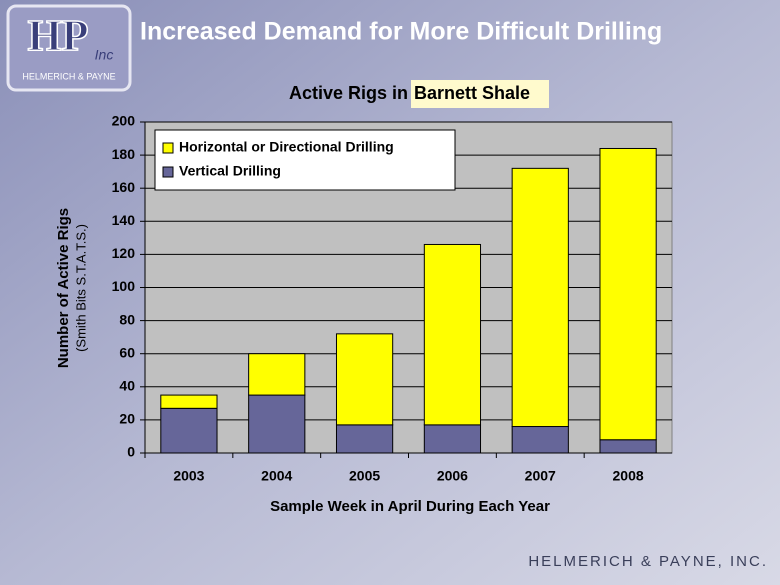 The image size is (780, 585). What do you see at coordinates (410, 506) in the screenshot?
I see `x-axis-label: Sample Week in April During Each Year` at bounding box center [410, 506].